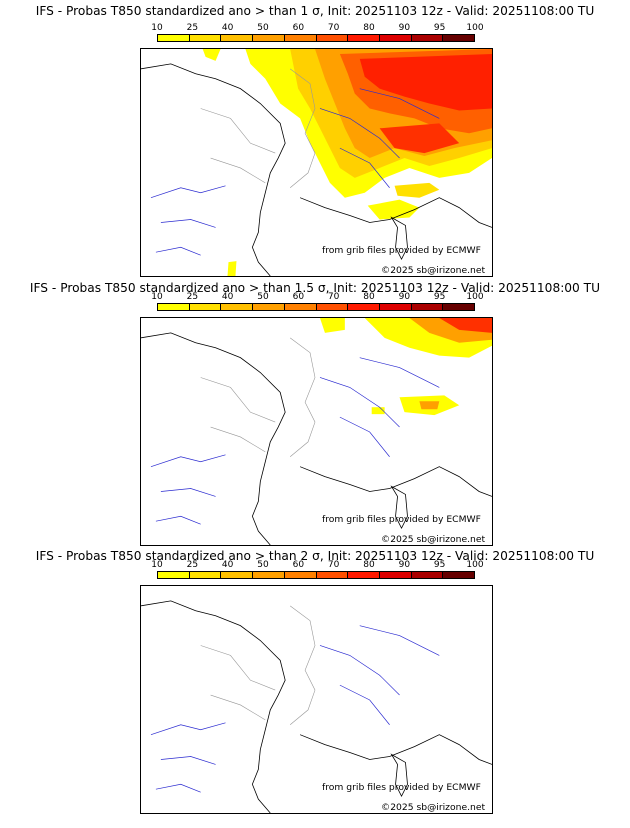 This screenshot has height=828, width=630. I want to click on p3-coastline-south, so click(395, 749).